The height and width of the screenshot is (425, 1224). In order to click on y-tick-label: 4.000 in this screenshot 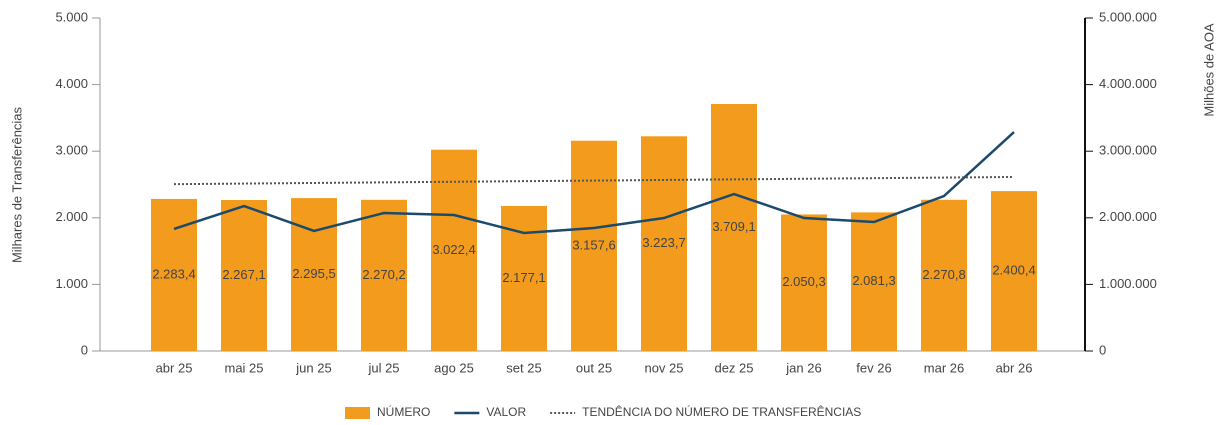, I will do `click(71, 83)`.